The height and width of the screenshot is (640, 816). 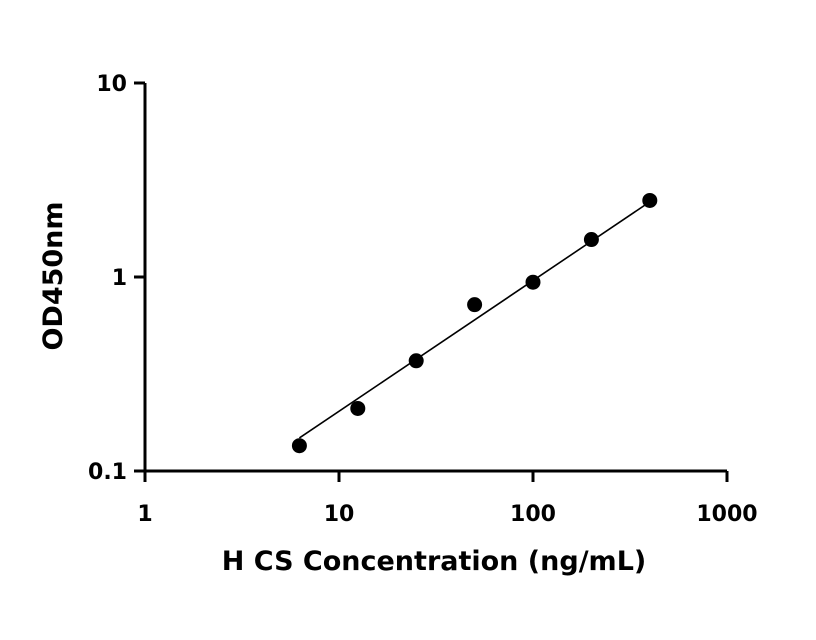 What do you see at coordinates (107, 472) in the screenshot?
I see `y-tick-label: 0.1` at bounding box center [107, 472].